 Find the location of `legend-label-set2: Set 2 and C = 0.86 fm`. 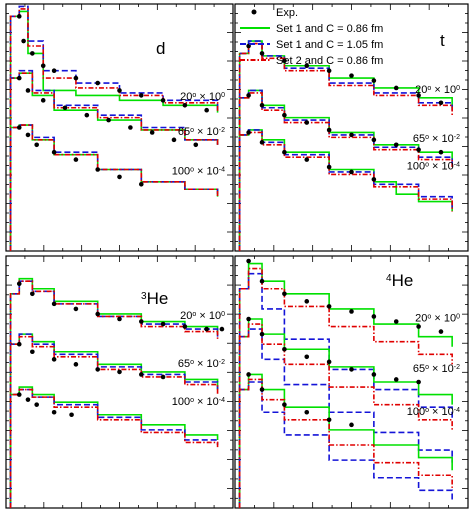

legend-label-set2: Set 2 and C = 0.86 fm is located at coordinates (329, 61).